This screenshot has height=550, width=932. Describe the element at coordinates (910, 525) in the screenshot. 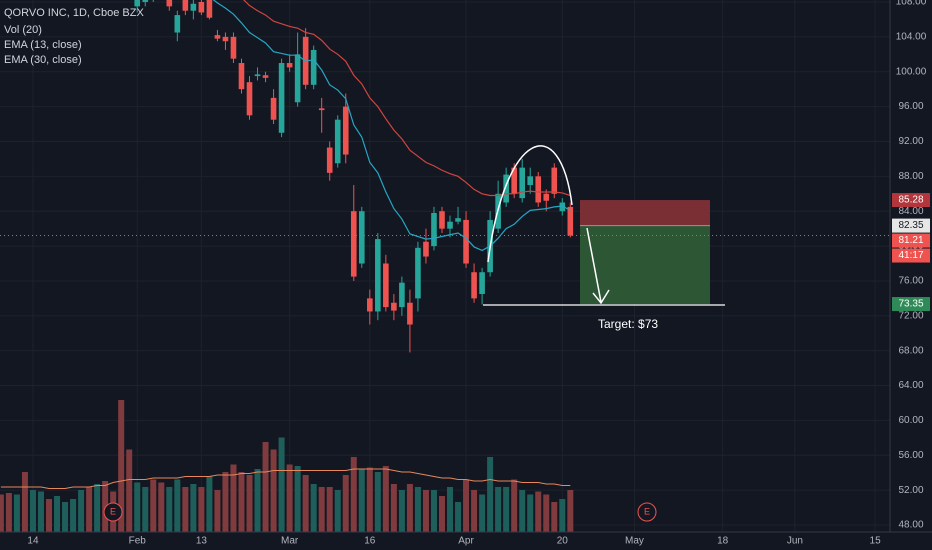

I see `y-tick-label: 48.00` at that location.